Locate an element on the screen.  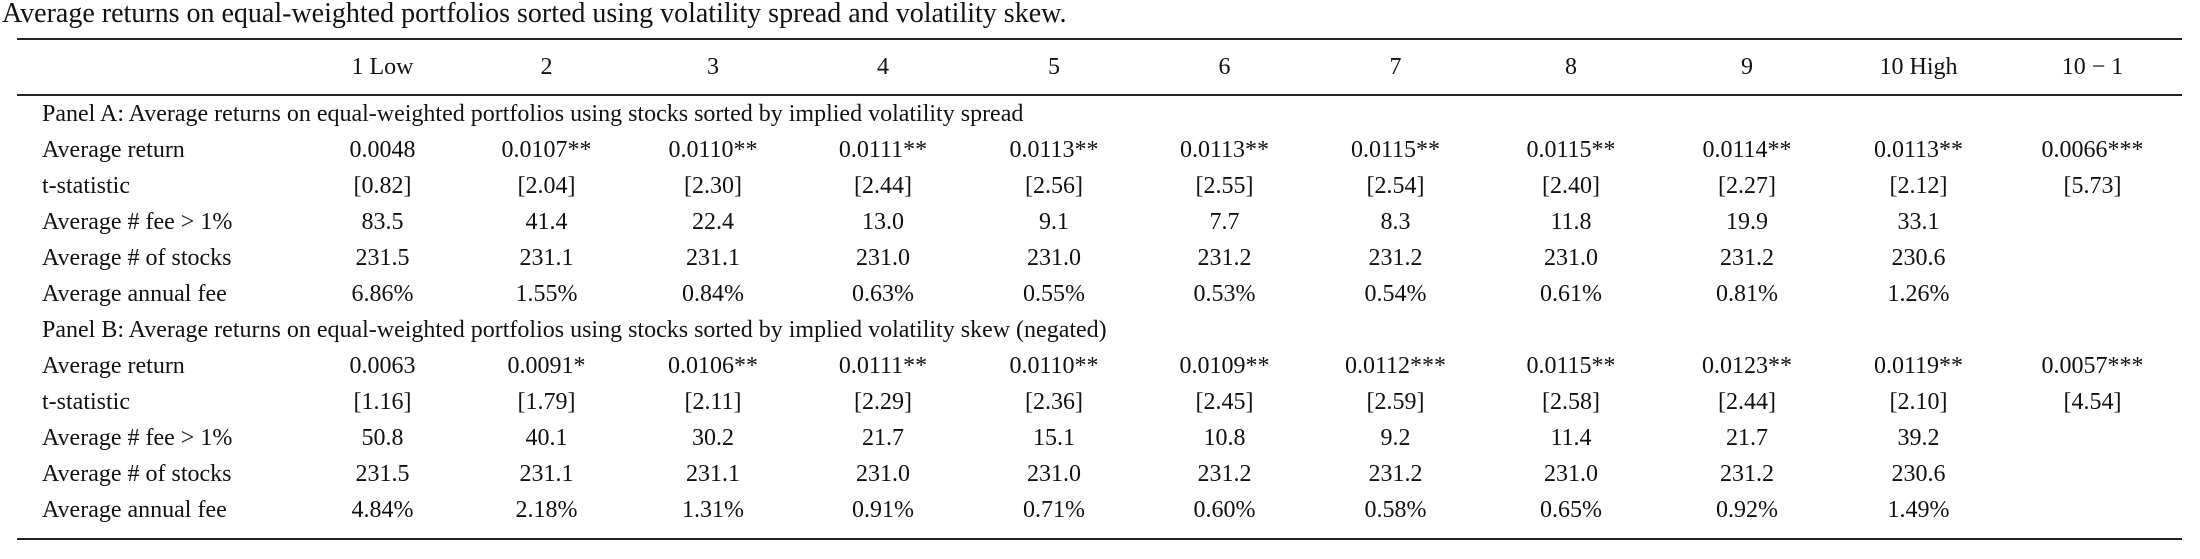
cell: 231.5 is located at coordinates (382, 257).